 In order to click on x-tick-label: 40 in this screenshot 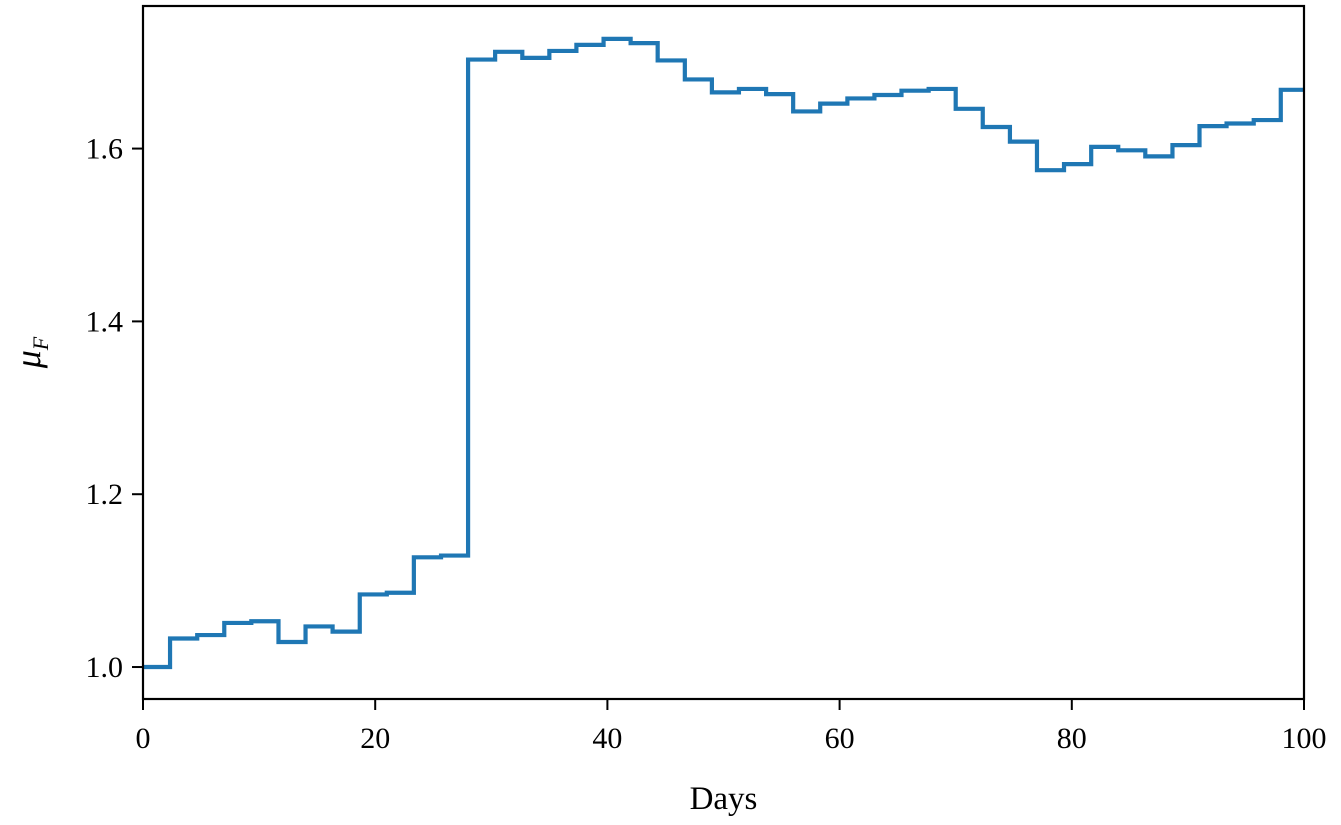, I will do `click(607, 738)`.